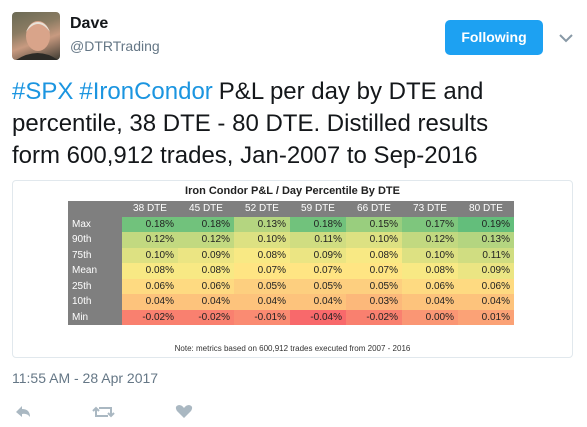  I want to click on follow-button: Following, so click(494, 37).